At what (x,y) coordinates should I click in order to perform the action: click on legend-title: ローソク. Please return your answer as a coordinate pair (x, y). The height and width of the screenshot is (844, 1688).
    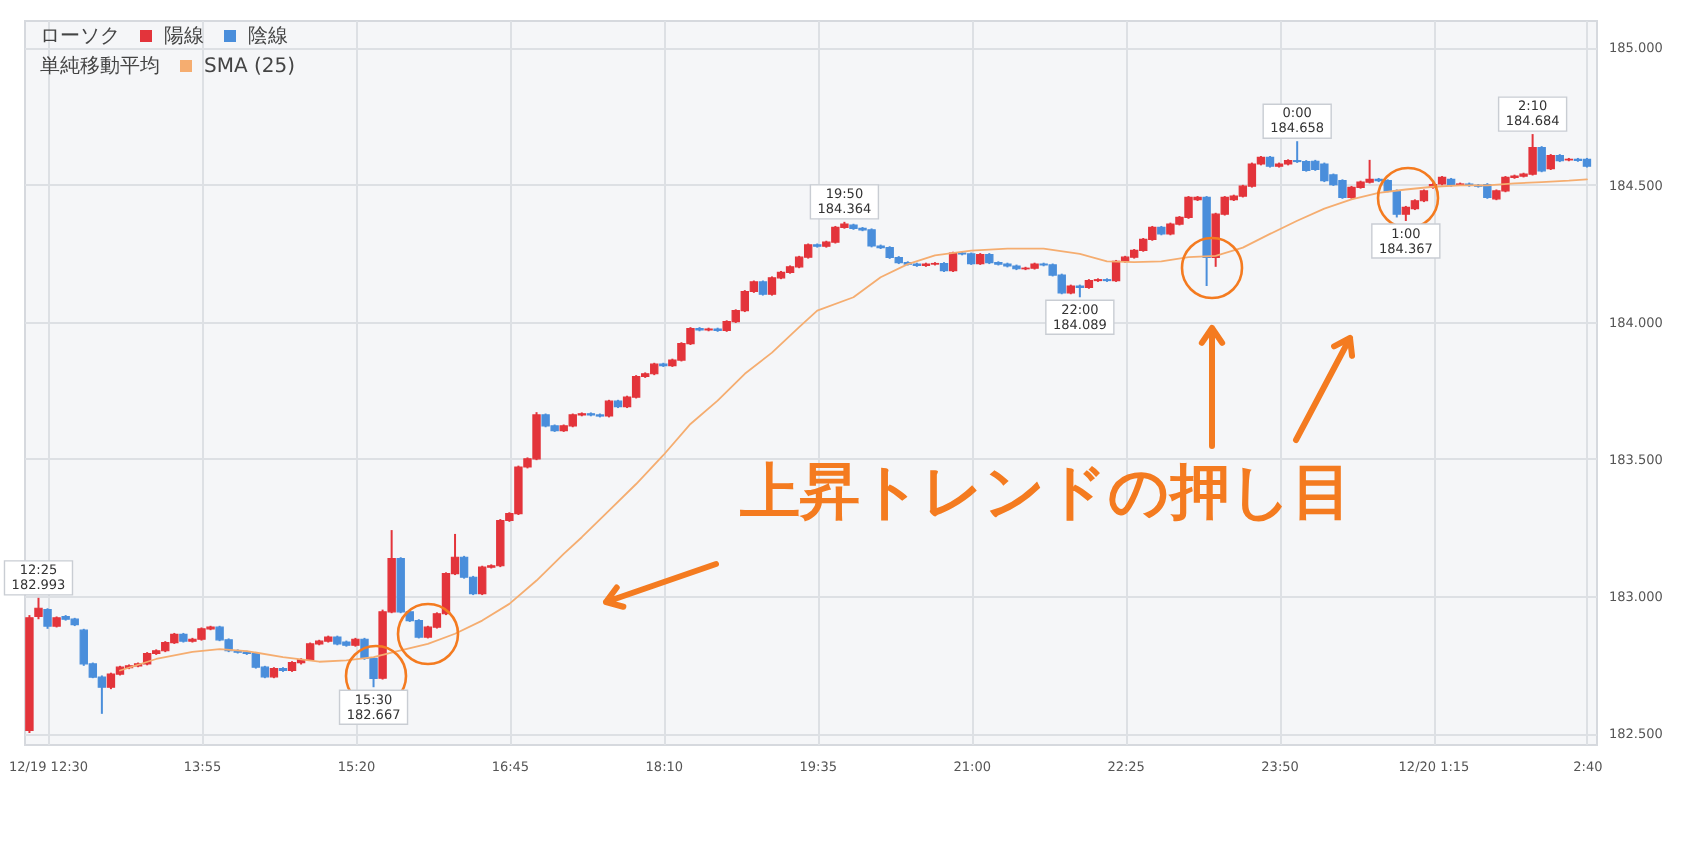
    Looking at the image, I should click on (80, 37).